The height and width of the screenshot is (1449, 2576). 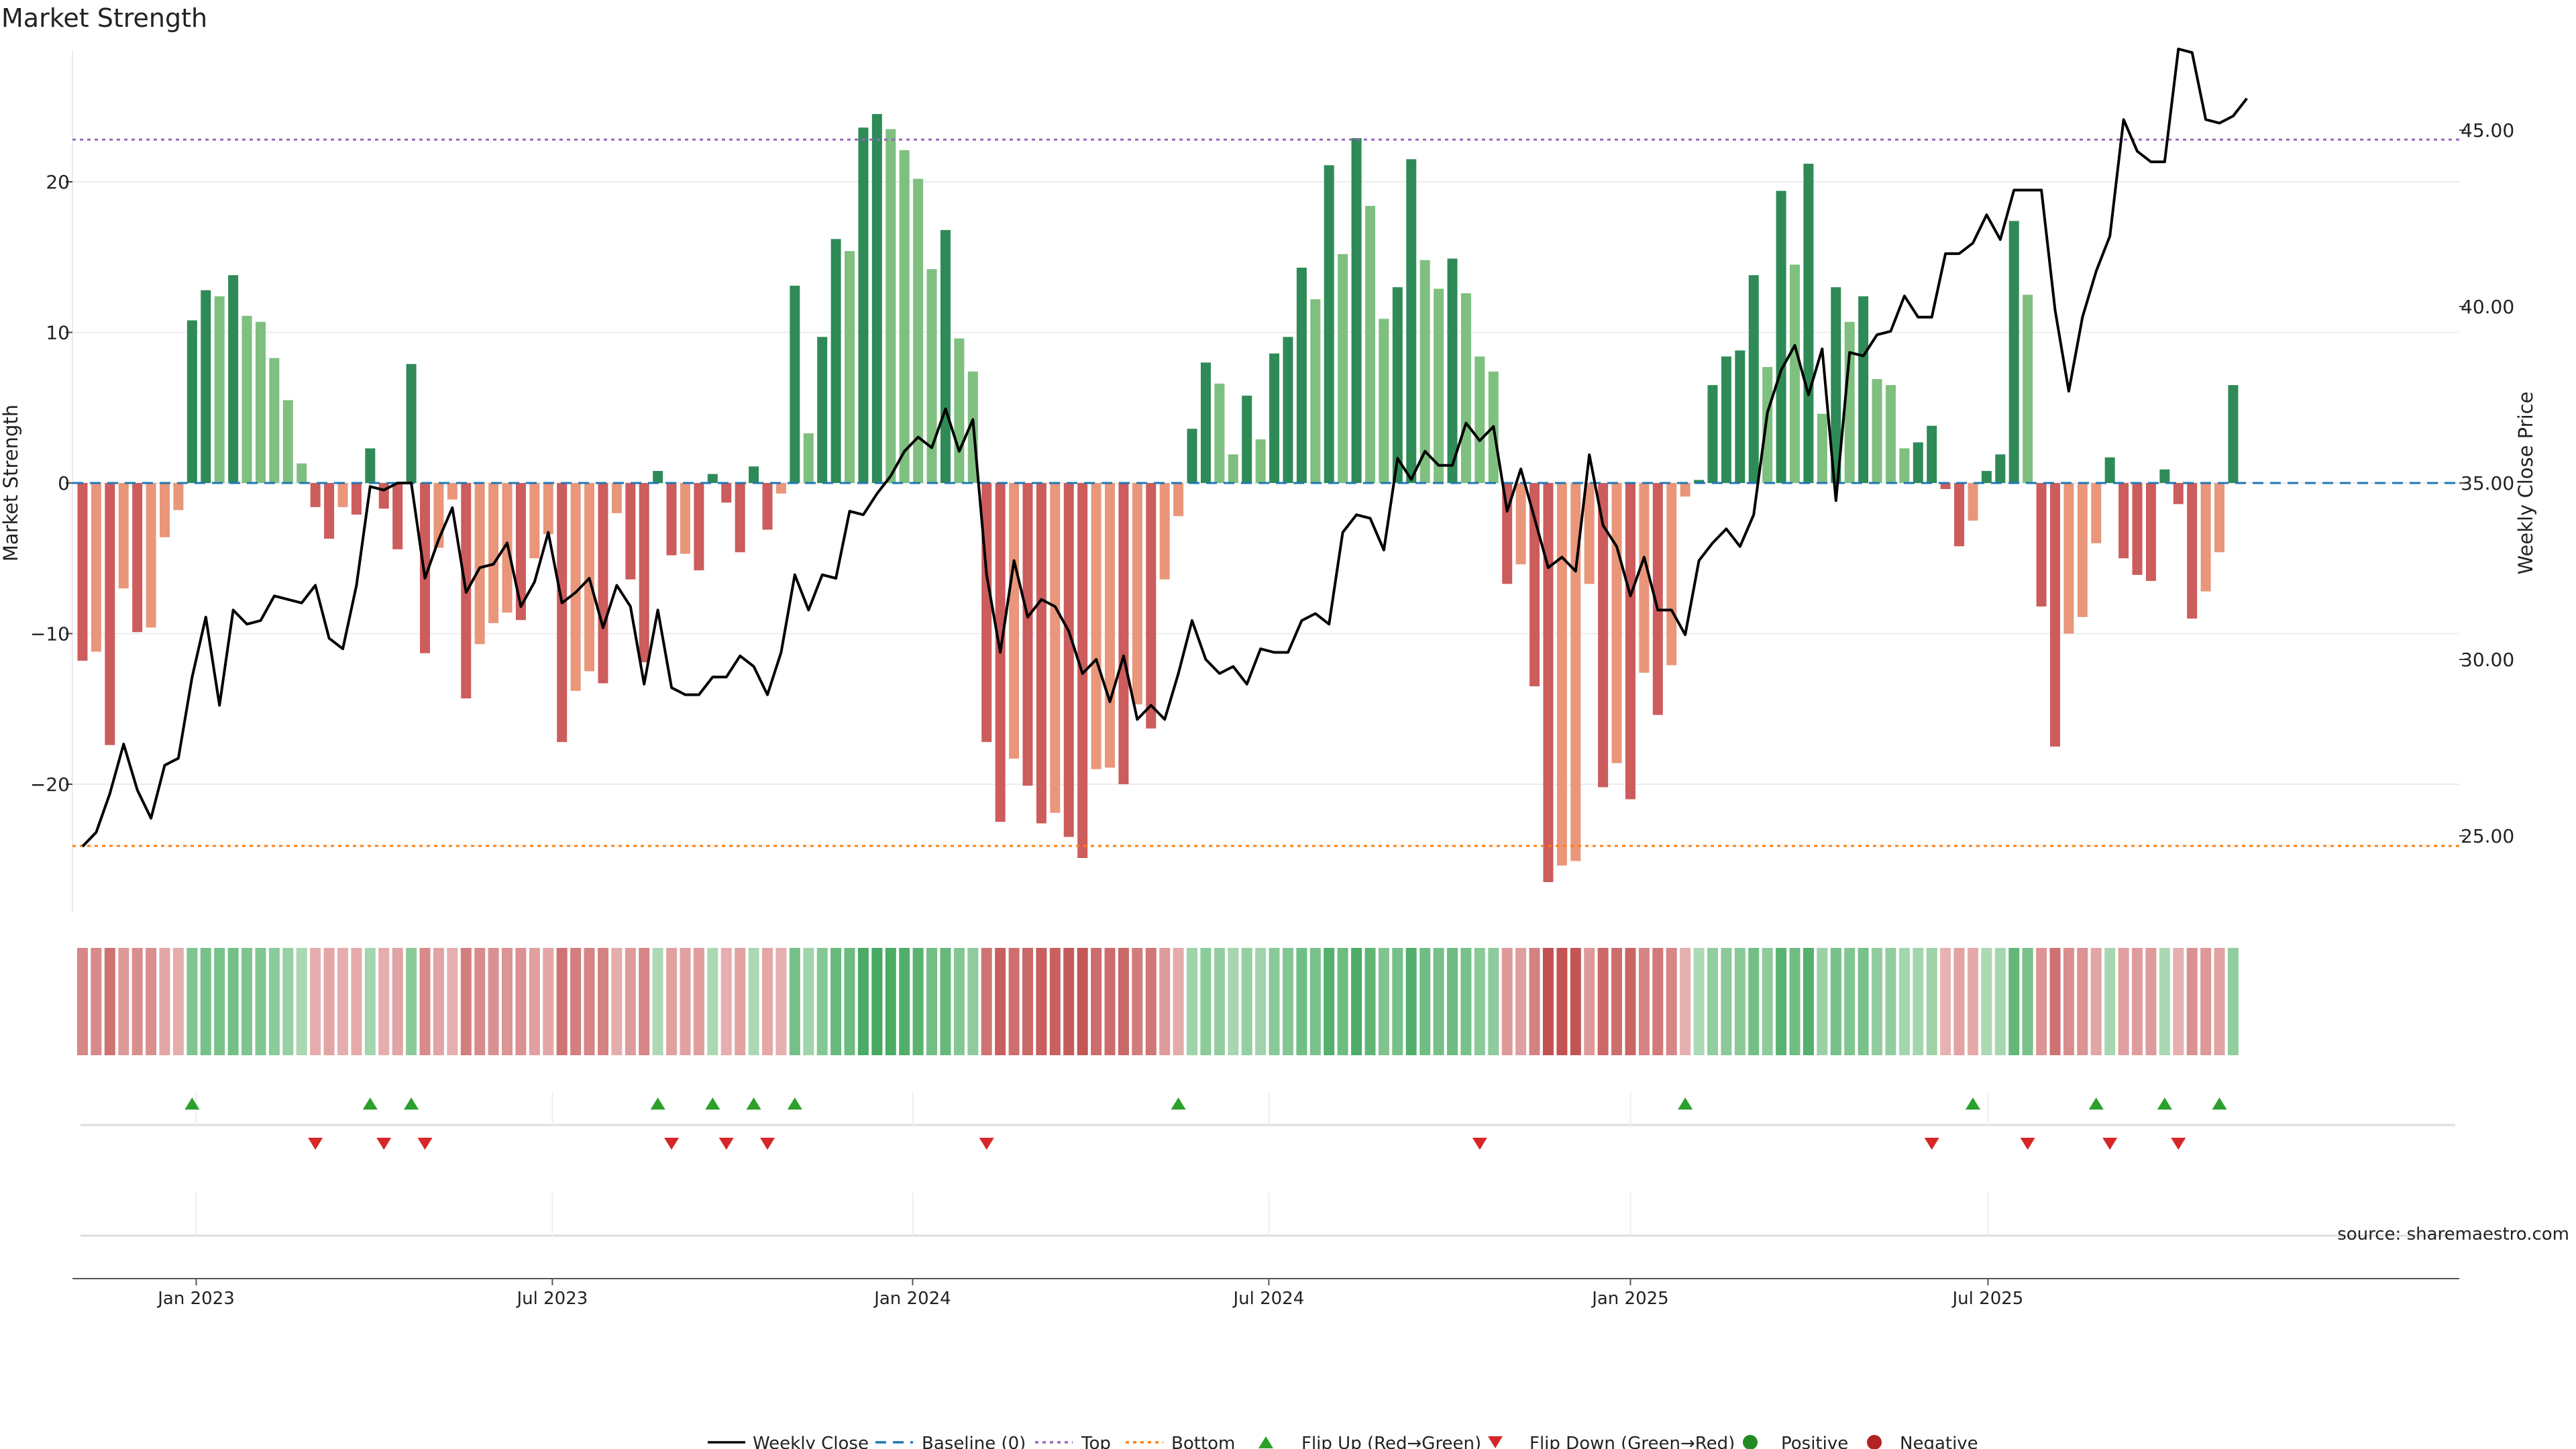 What do you see at coordinates (794, 1103) in the screenshot?
I see `flip-up-marker` at bounding box center [794, 1103].